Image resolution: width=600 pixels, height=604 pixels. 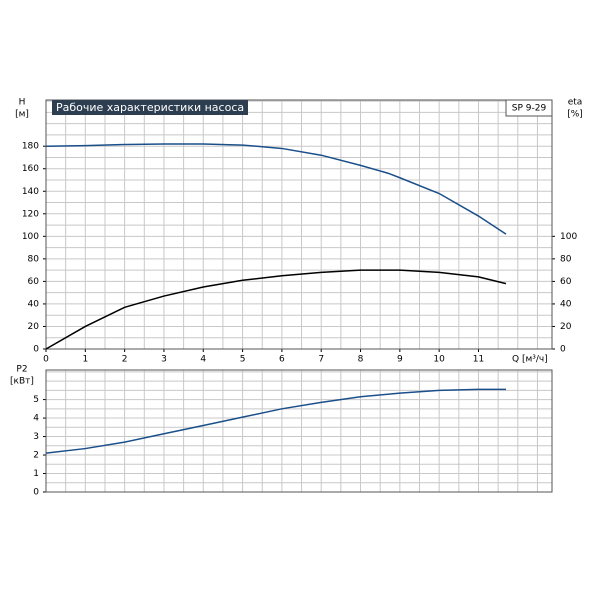 I want to click on y2-tick-label: 0, so click(x=563, y=350).